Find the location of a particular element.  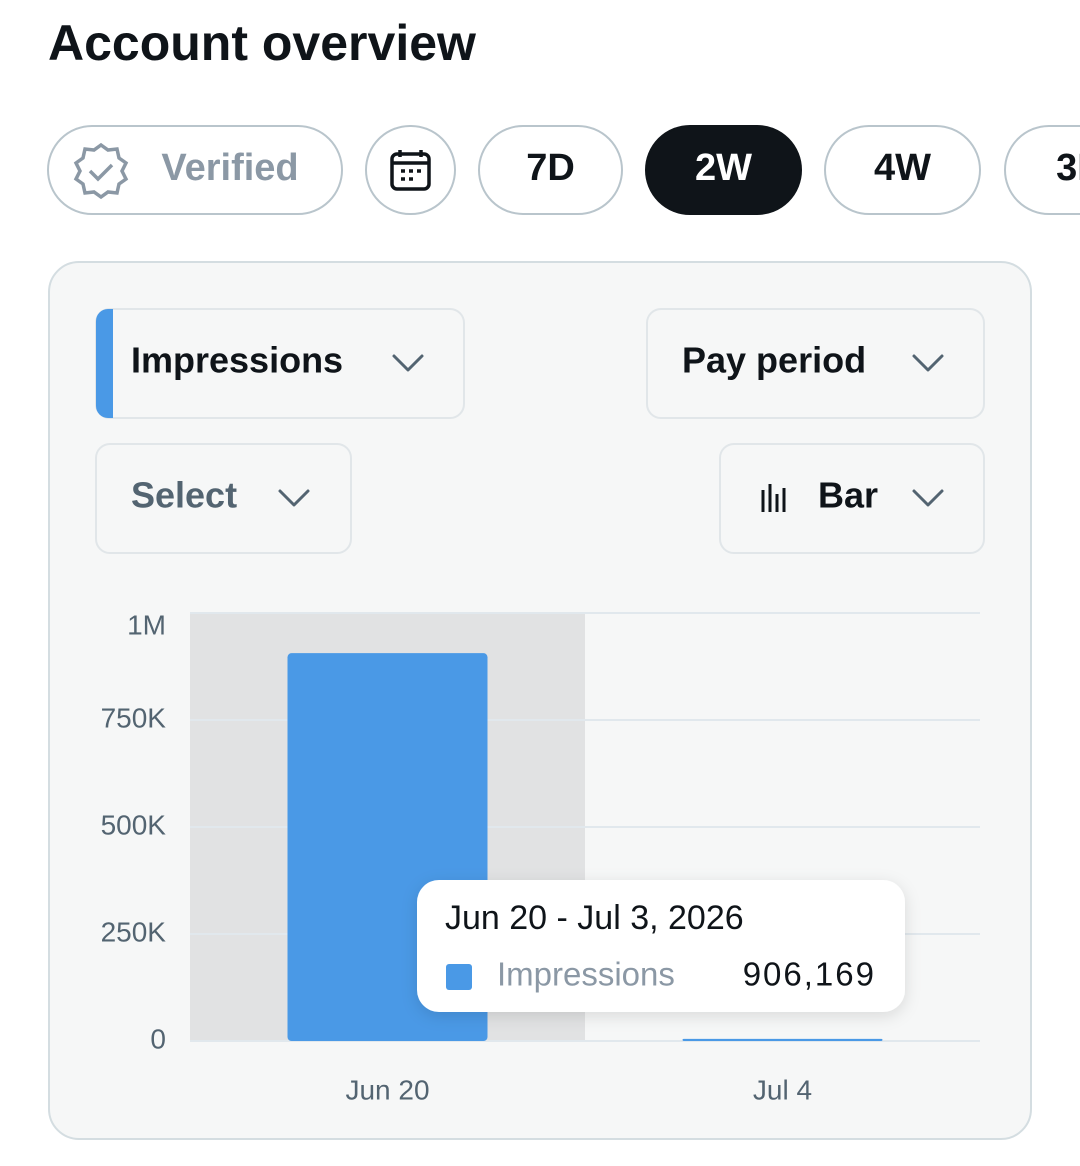

tooltip-box is located at coordinates (661, 946).